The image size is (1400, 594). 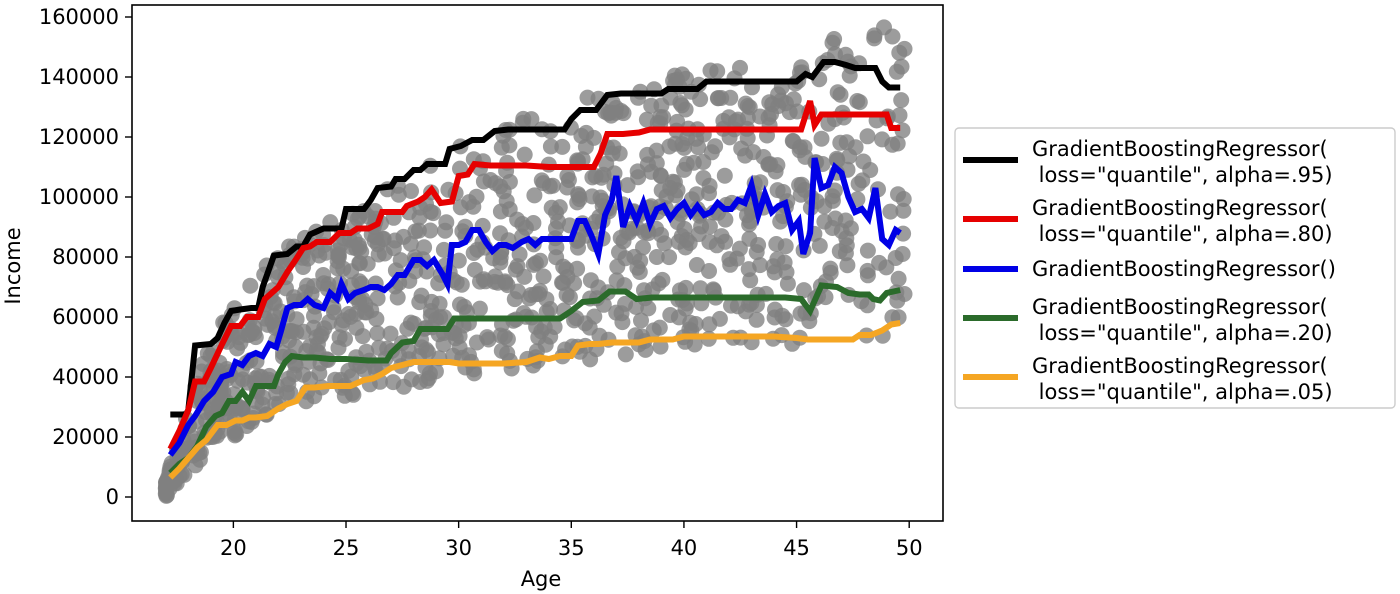 I want to click on y-tick-label: 80000, so click(x=85, y=257).